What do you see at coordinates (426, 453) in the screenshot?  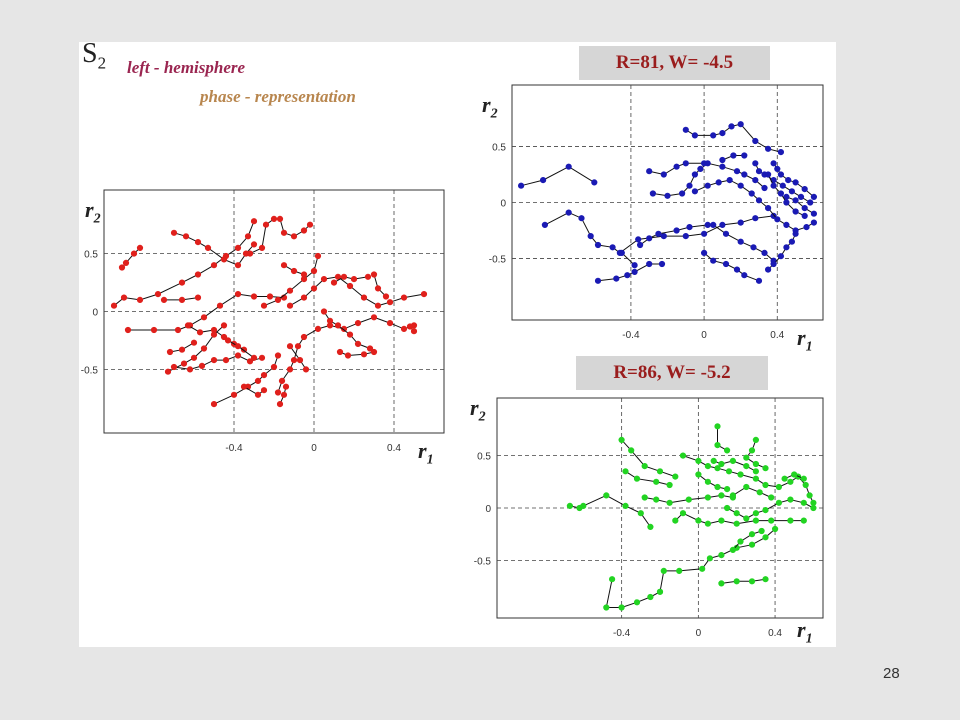 I see `left-xlabel: r1` at bounding box center [426, 453].